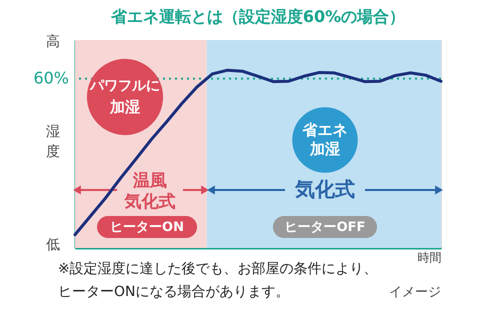 The width and height of the screenshot is (495, 320). I want to click on x-axis-title: 時間, so click(430, 257).